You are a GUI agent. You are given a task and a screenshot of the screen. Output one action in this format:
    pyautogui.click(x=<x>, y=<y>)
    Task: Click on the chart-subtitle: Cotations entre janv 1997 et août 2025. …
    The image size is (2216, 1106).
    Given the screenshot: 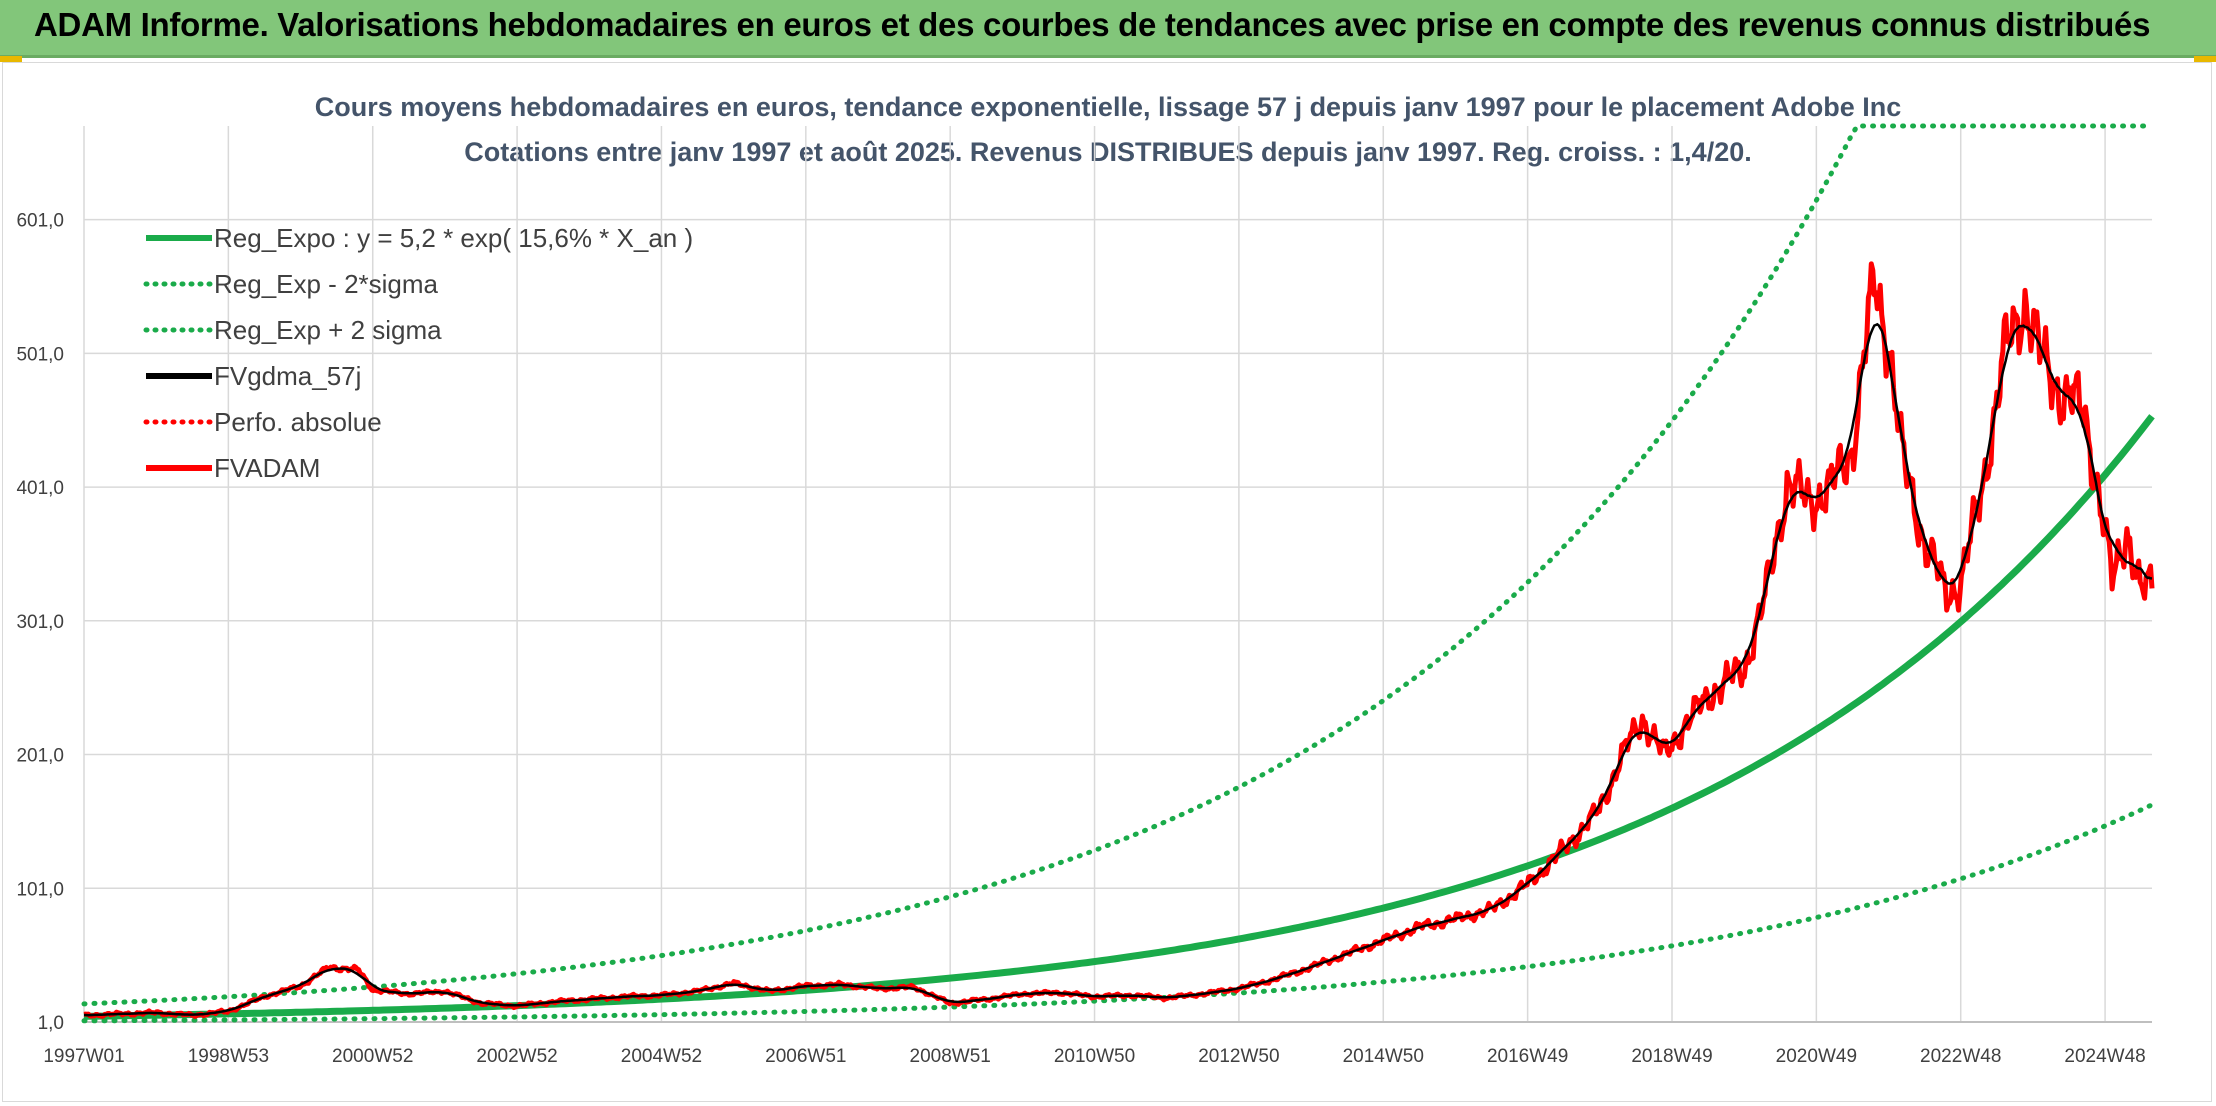 What is the action you would take?
    pyautogui.click(x=1108, y=152)
    